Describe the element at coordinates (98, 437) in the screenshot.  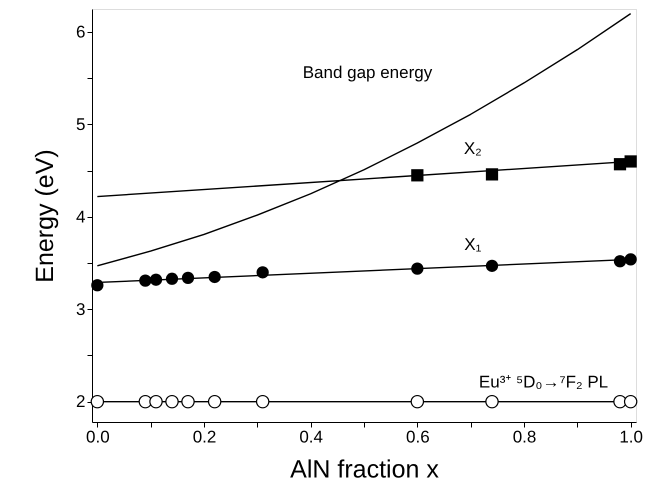
I see `x-tick-label: 0.0` at that location.